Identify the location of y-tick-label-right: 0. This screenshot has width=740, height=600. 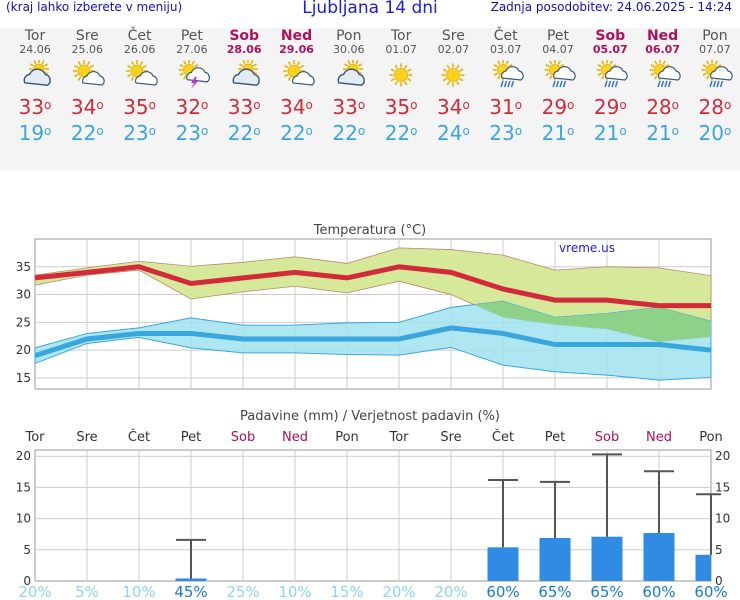
(719, 581).